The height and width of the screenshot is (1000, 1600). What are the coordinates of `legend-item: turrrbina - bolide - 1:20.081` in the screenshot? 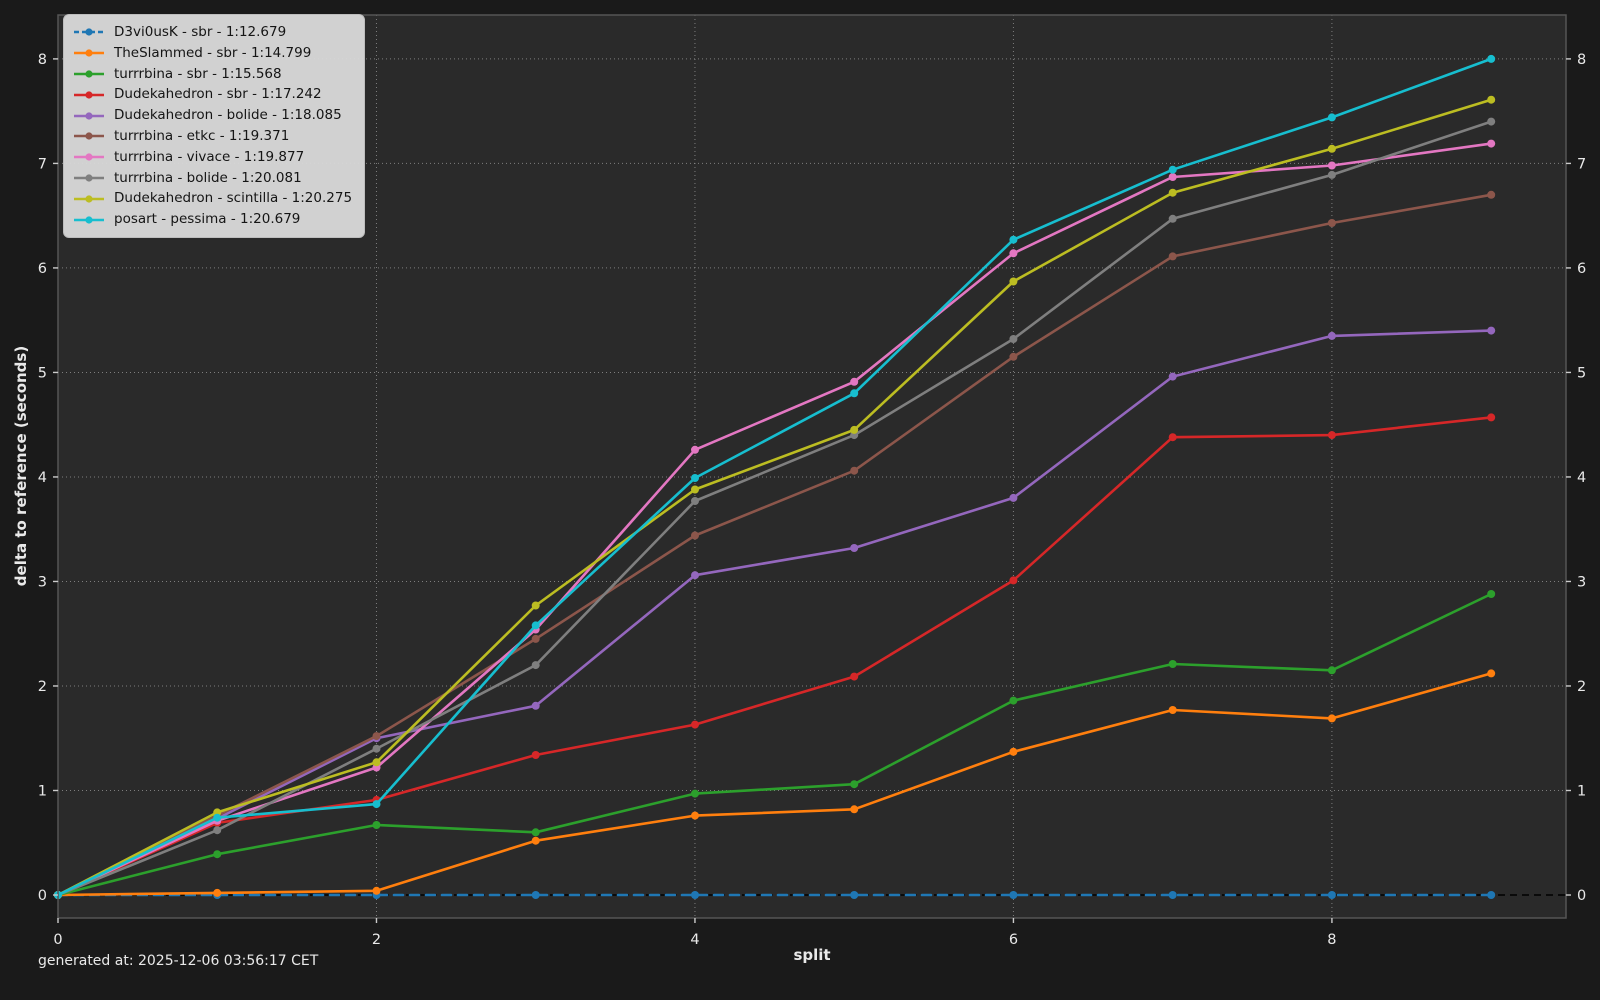 It's located at (212, 178).